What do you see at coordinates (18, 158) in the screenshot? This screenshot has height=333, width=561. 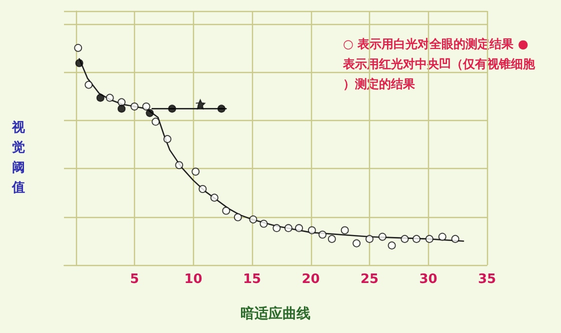 I see `y-axis-title: 视觉阈值` at bounding box center [18, 158].